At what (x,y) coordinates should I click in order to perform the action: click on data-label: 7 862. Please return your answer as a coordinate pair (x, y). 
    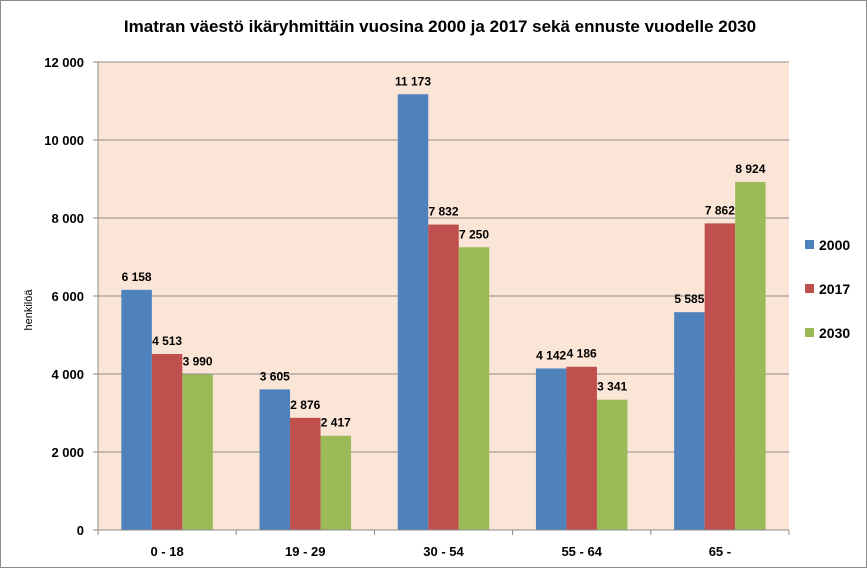
    Looking at the image, I should click on (720, 210).